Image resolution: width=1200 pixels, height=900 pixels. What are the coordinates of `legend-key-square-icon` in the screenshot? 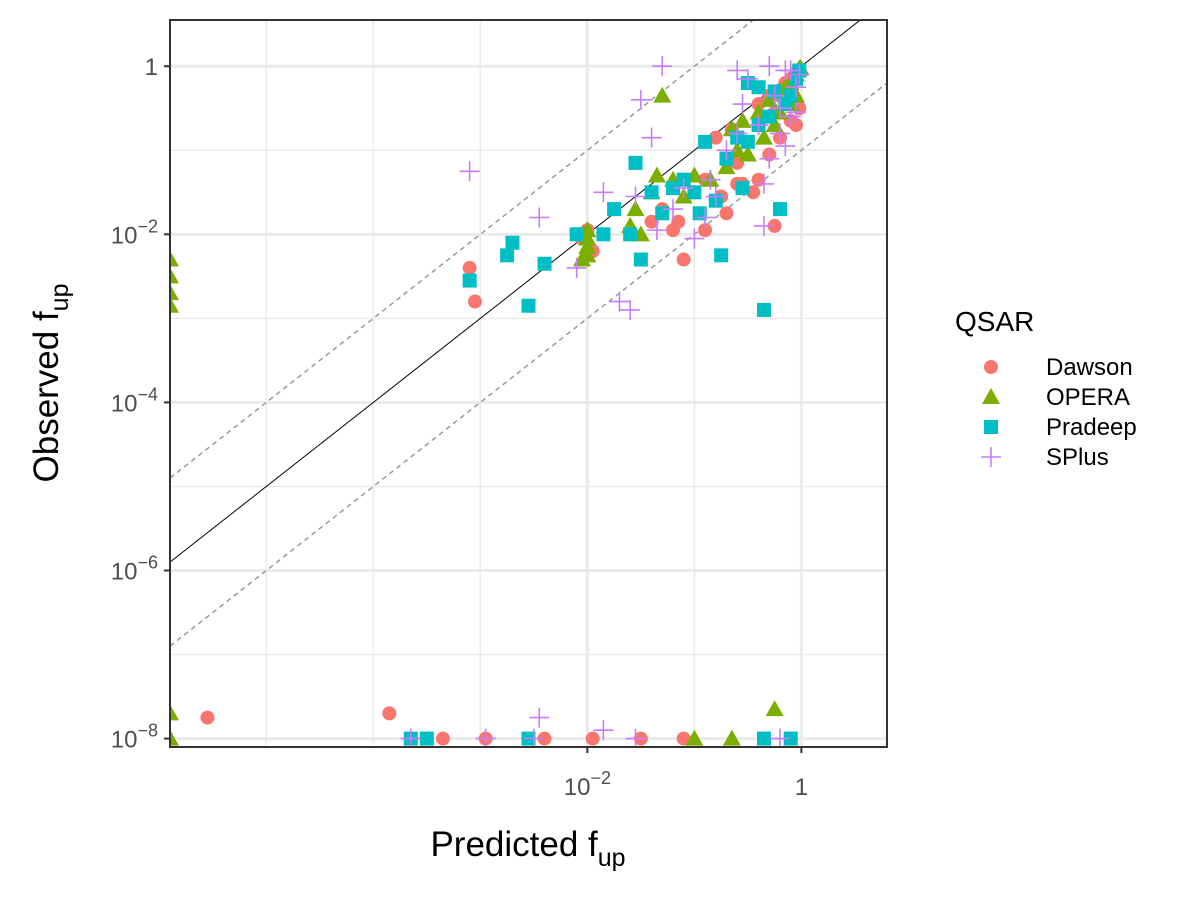 It's located at (991, 427).